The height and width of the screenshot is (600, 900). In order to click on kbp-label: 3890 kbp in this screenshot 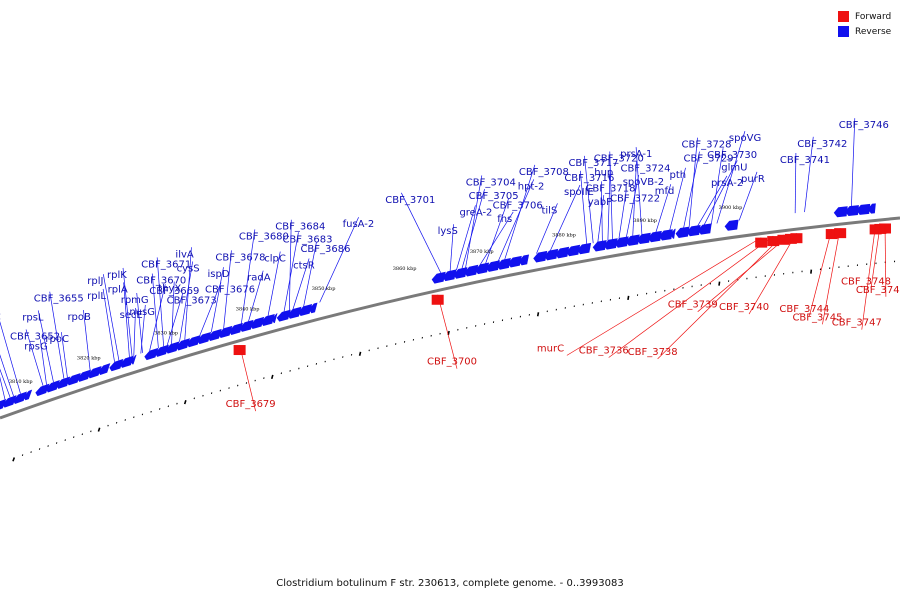, I will do `click(645, 221)`.